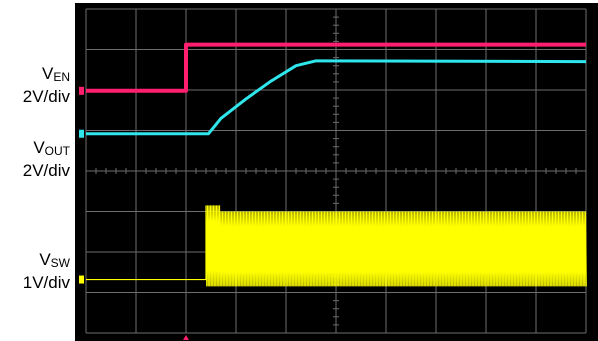  I want to click on v-sw-label: VSW 1V/div, so click(38, 271).